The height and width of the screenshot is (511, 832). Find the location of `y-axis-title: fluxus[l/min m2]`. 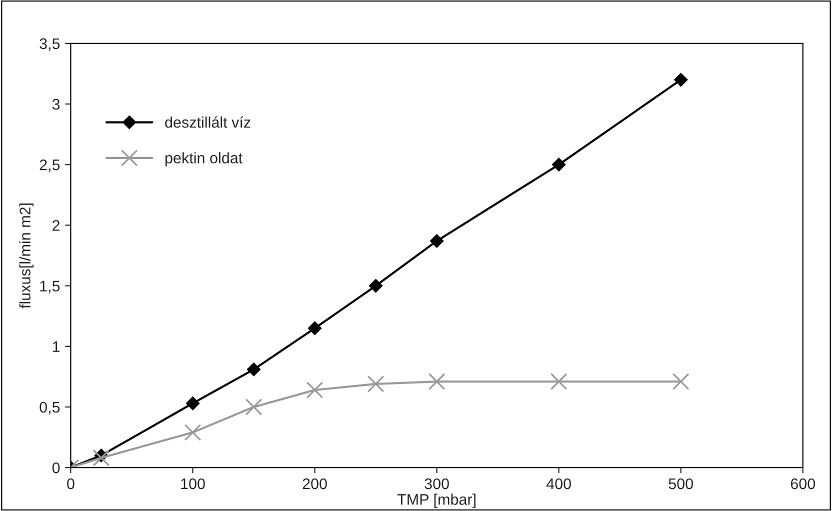

y-axis-title: fluxus[l/min m2] is located at coordinates (26, 256).